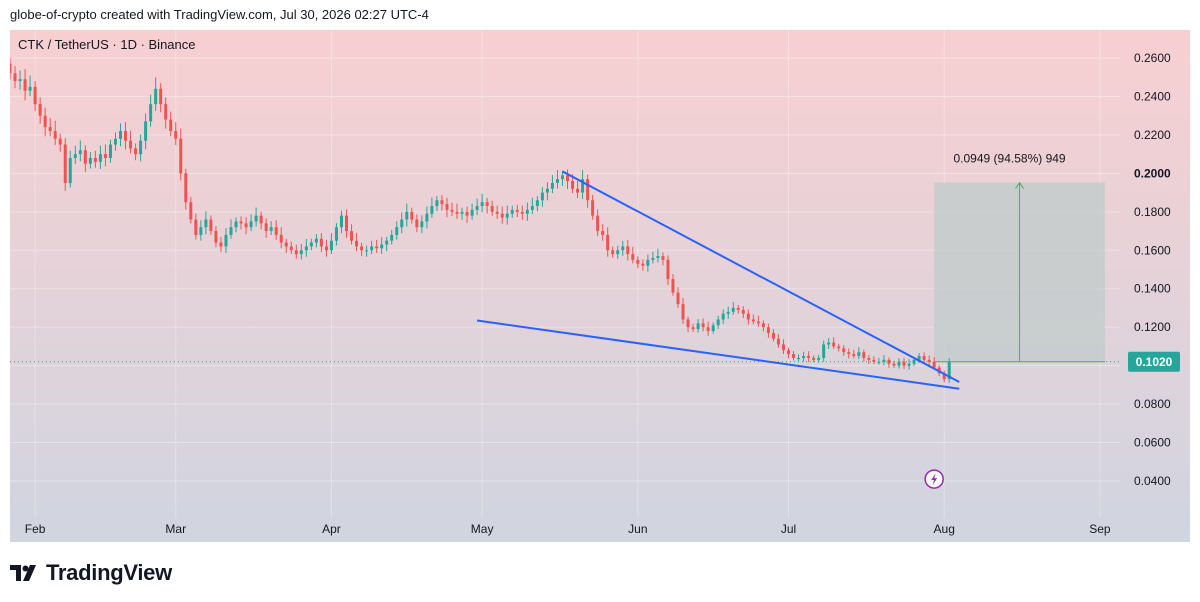  What do you see at coordinates (1019, 257) in the screenshot?
I see `price-range-measure: 0.0949 (94.58%) 949` at bounding box center [1019, 257].